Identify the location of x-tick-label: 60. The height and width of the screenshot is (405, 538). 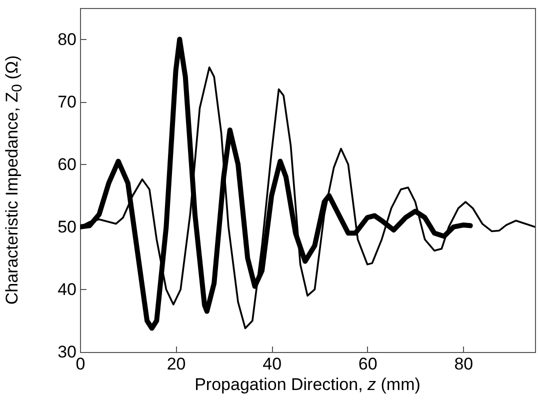
(368, 364).